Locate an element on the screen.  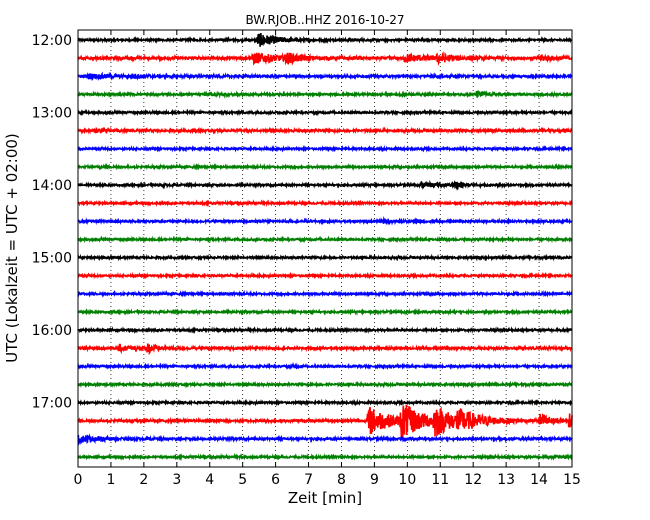
x-tick-label: 4 is located at coordinates (209, 480).